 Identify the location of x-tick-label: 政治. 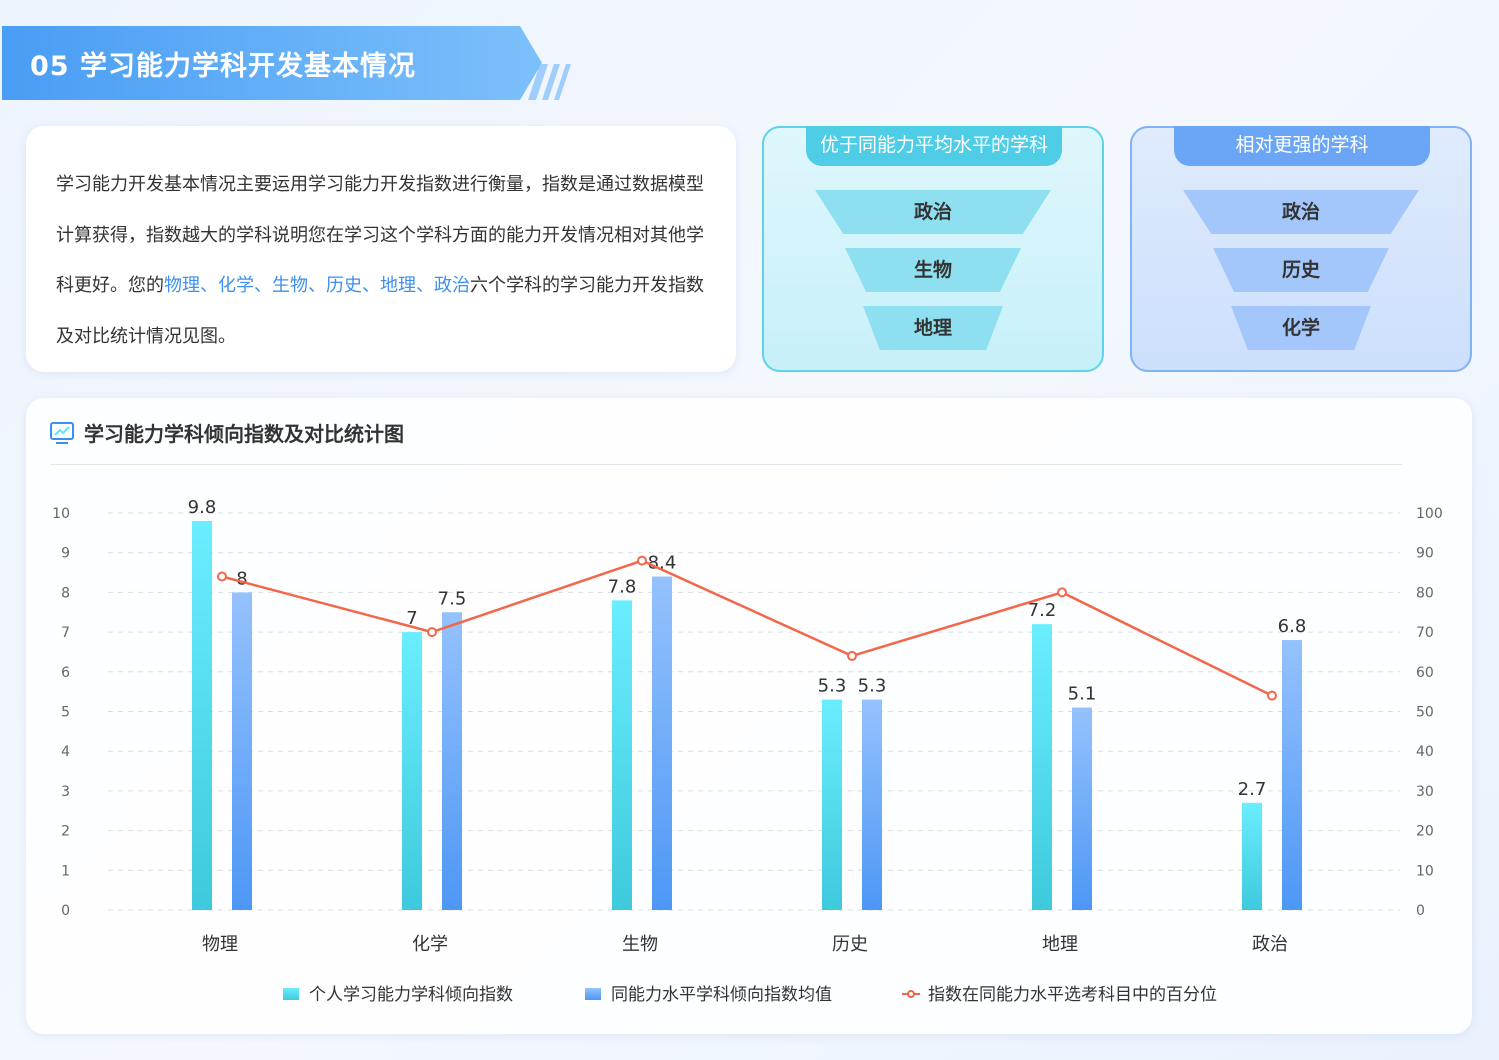
(1270, 944).